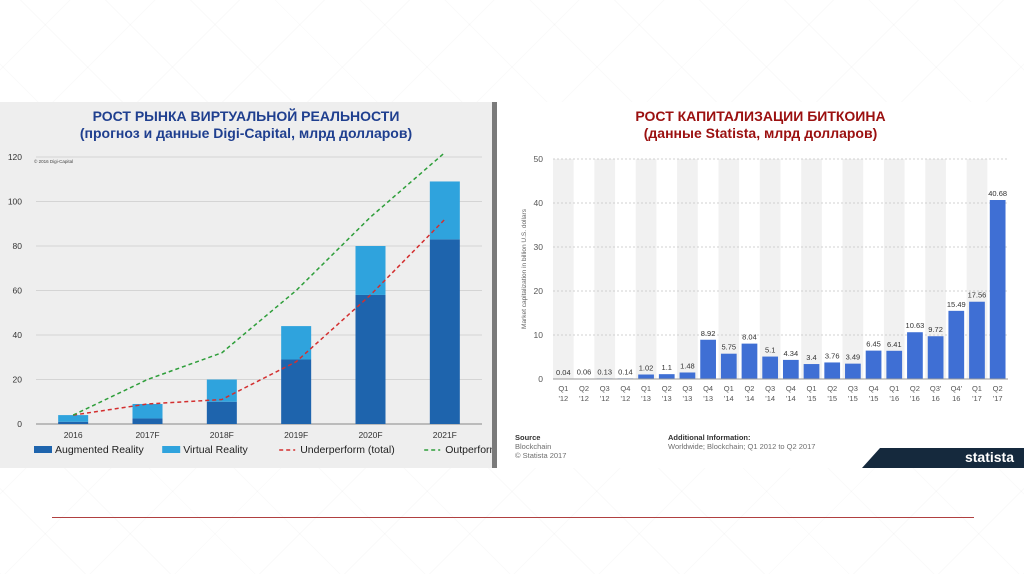  I want to click on btc-data-label: 8.04, so click(749, 337).